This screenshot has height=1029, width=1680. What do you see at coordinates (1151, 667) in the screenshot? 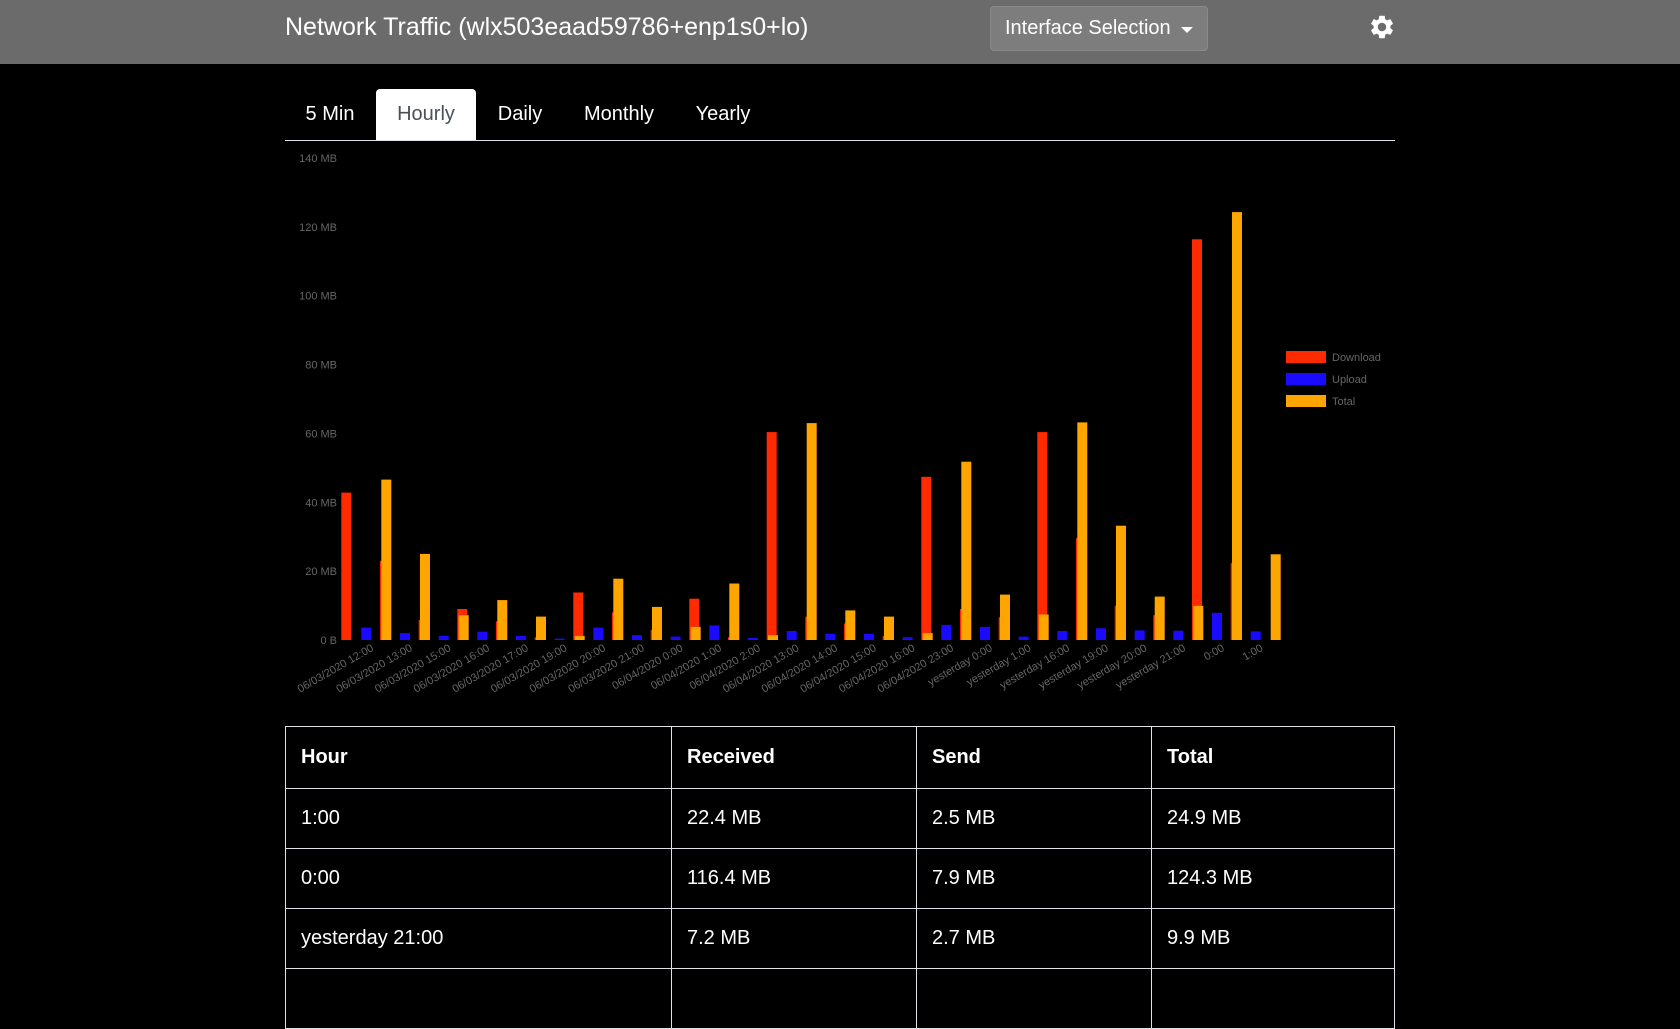
I see `x-tick-label: yesterday 21:00` at bounding box center [1151, 667].